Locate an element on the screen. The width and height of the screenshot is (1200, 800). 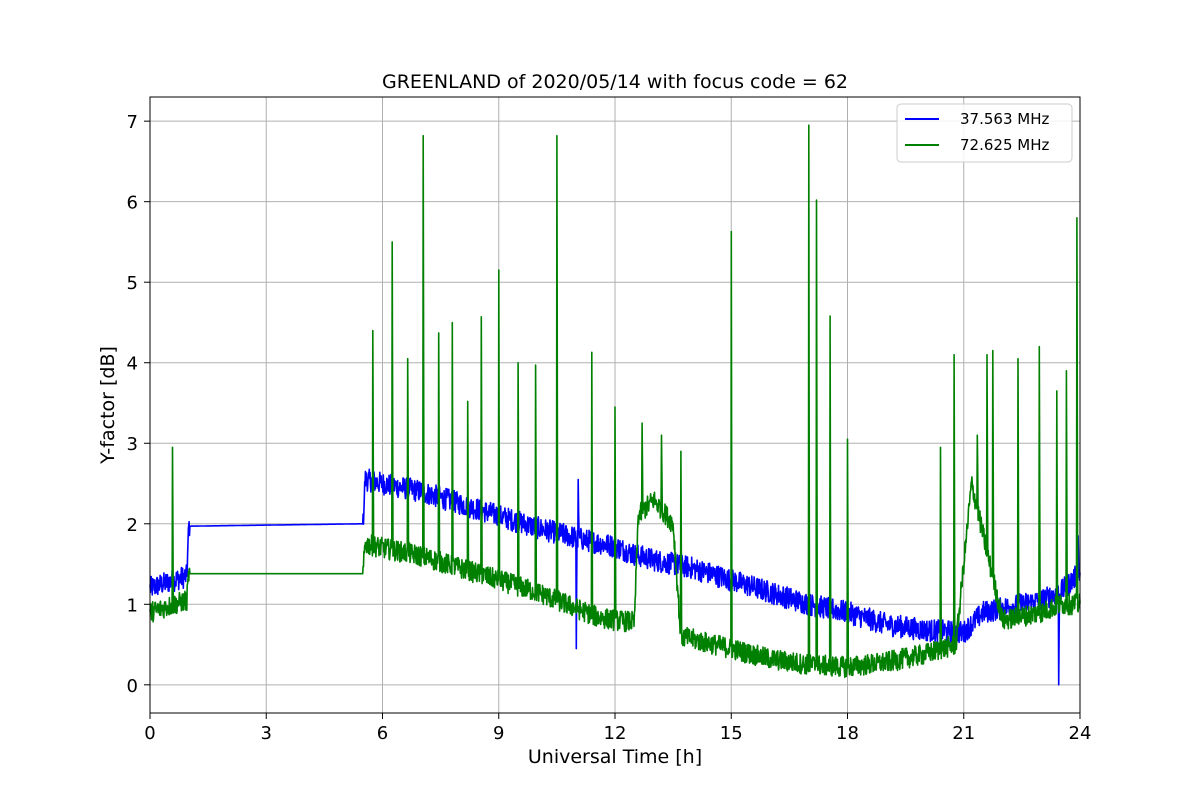
x-tick-label: 18 is located at coordinates (847, 733).